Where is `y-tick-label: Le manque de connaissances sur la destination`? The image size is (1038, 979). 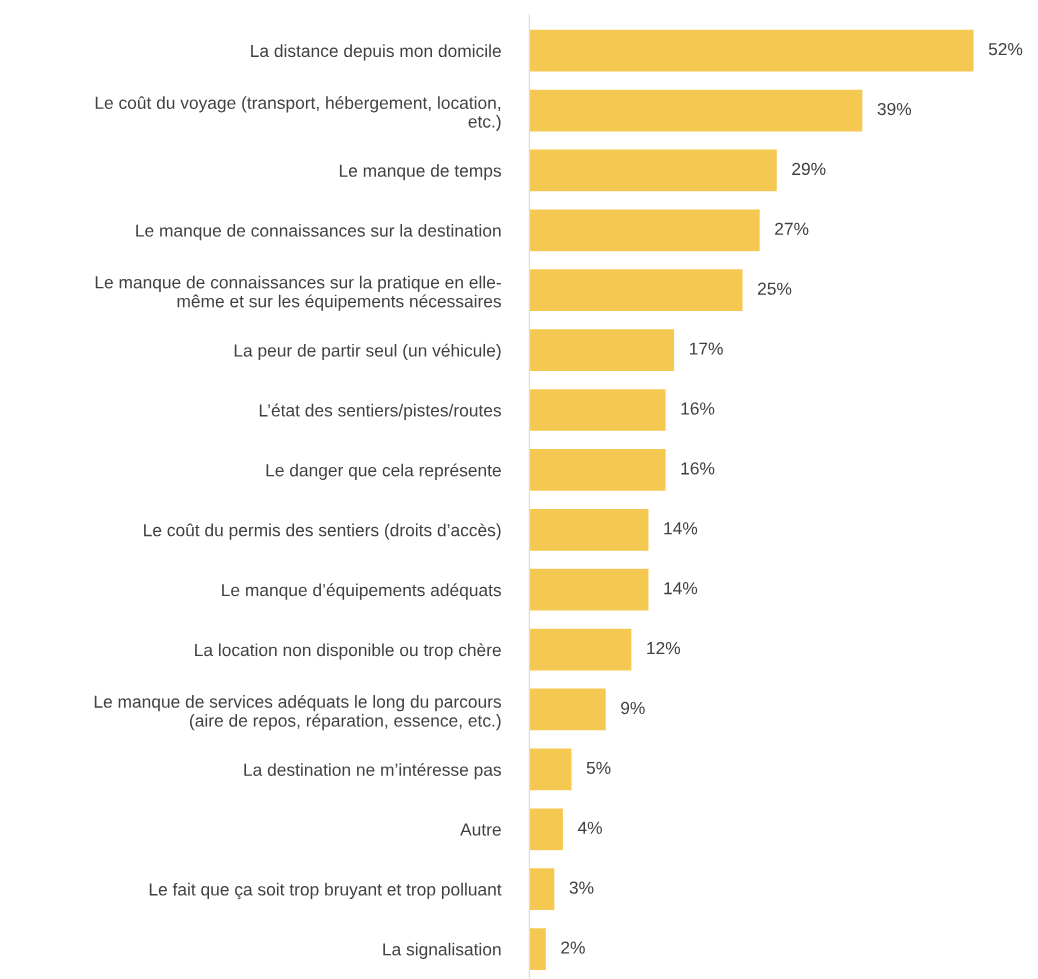 y-tick-label: Le manque de connaissances sur la destination is located at coordinates (318, 232).